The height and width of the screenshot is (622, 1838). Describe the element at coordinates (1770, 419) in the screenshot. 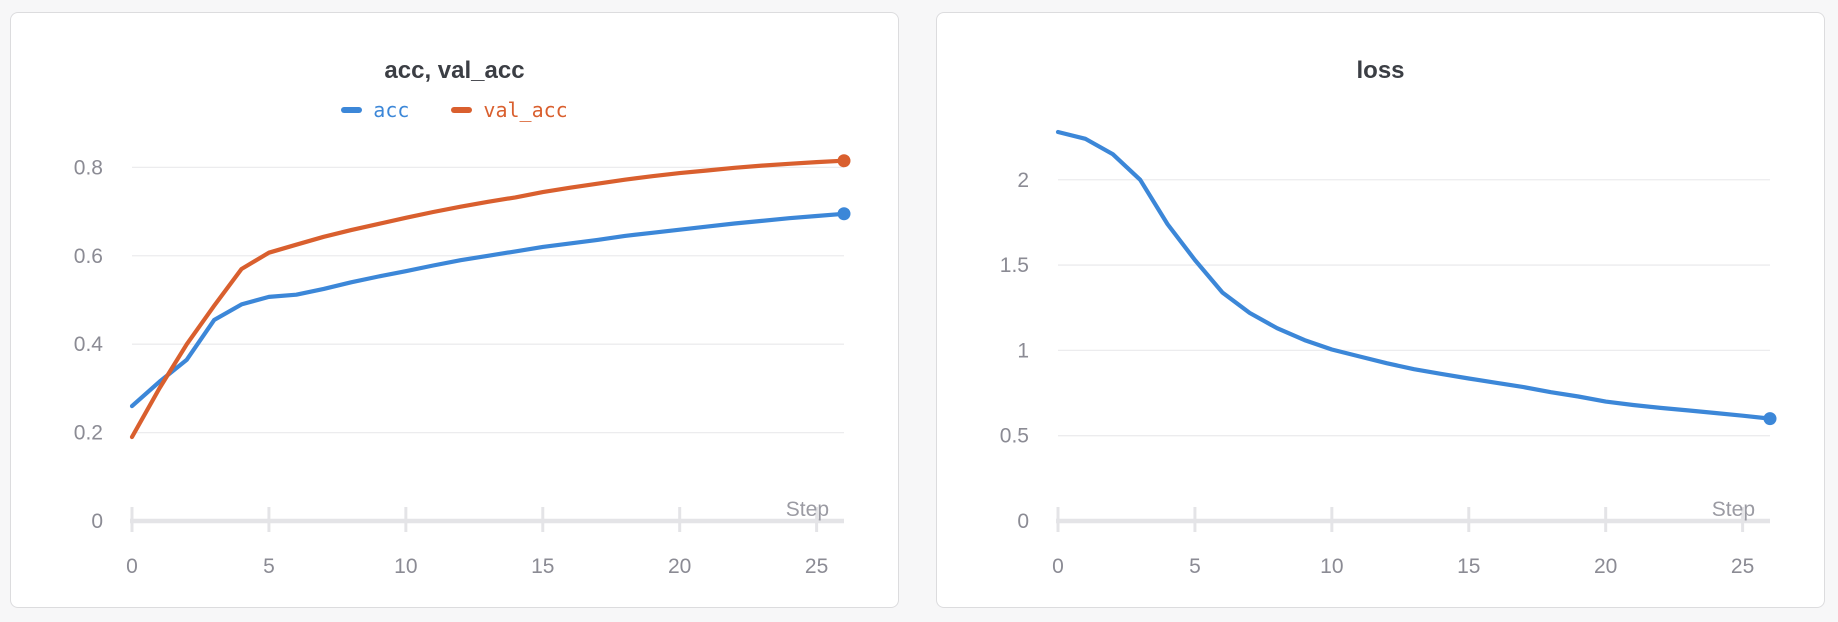

I see `end-point-marker-loss` at that location.